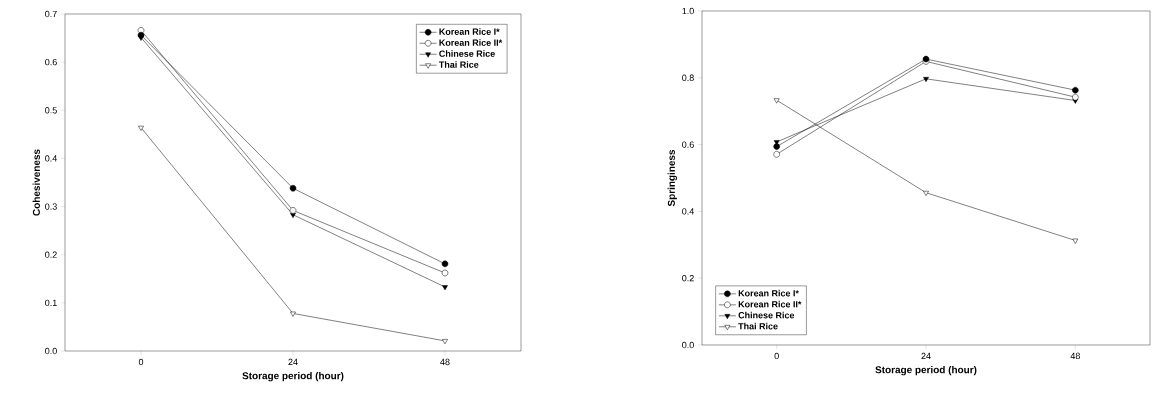 This screenshot has width=1153, height=409. Describe the element at coordinates (51, 206) in the screenshot. I see `y-tick-label: 0.3` at that location.